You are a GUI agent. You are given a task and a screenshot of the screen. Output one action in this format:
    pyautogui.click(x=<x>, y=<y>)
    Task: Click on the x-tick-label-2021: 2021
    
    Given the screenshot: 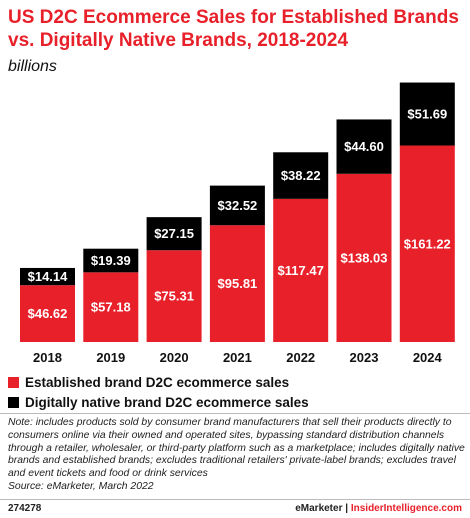 What is the action you would take?
    pyautogui.click(x=237, y=357)
    